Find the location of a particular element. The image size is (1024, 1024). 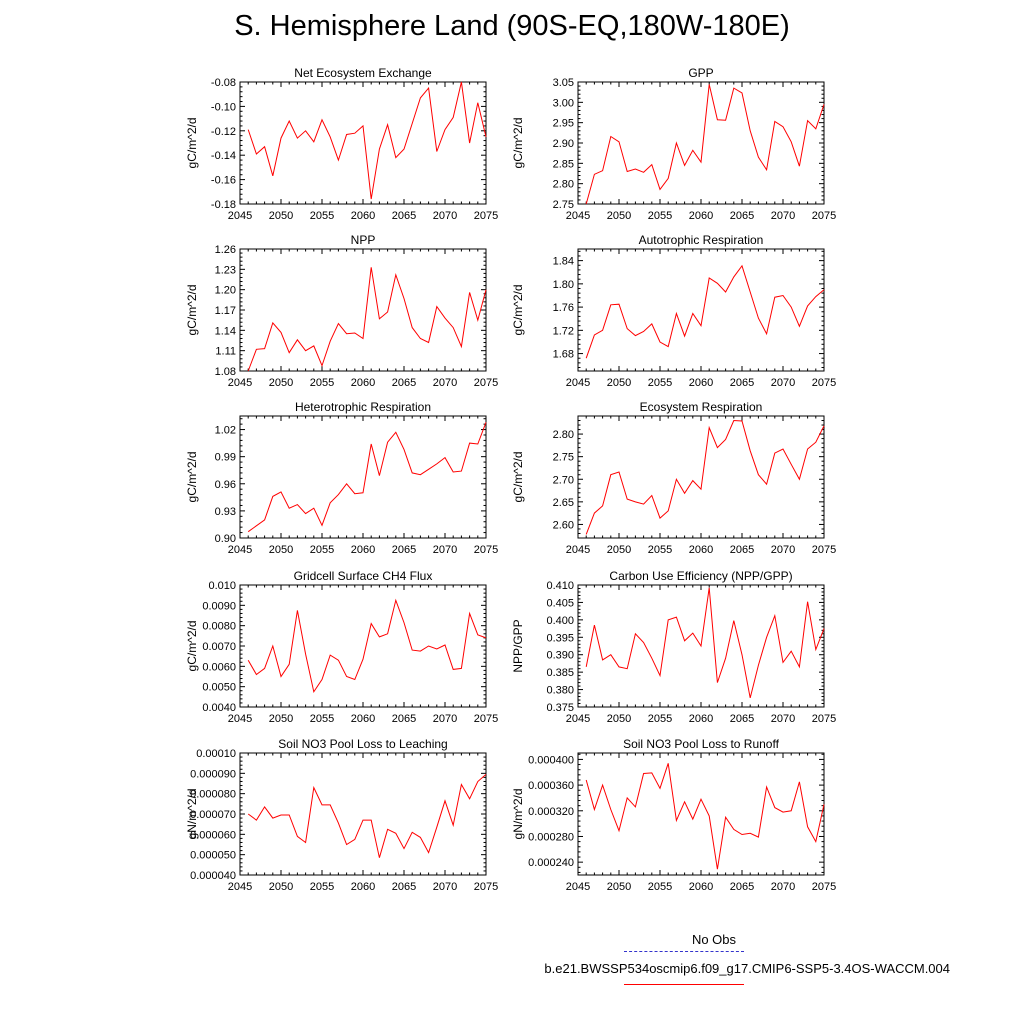

y-tick-label: 0.0070 is located at coordinates (219, 647).